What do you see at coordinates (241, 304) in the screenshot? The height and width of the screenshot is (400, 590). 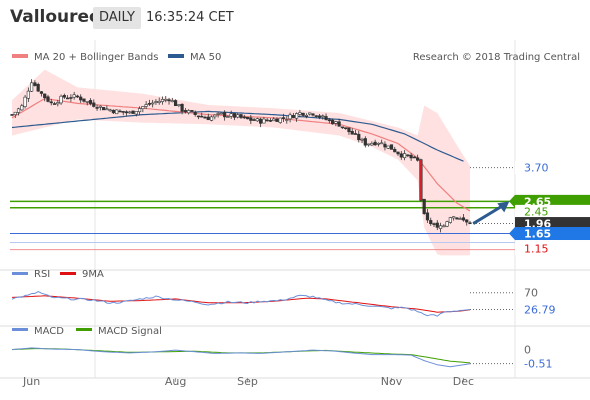 I see `rsi-ma-line` at bounding box center [241, 304].